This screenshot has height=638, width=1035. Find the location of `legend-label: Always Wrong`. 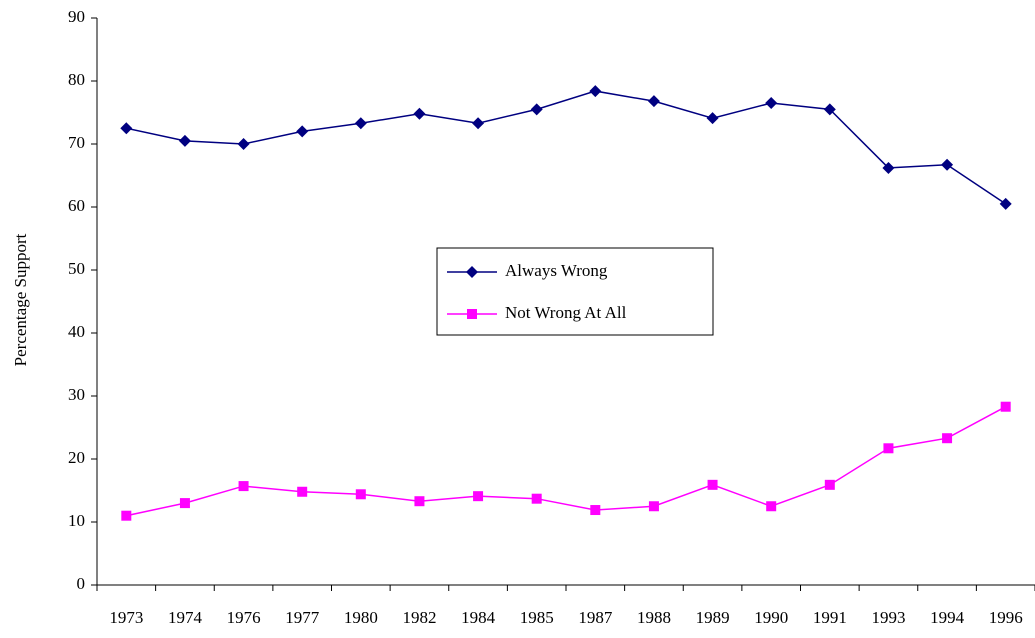

legend-label: Always Wrong is located at coordinates (556, 270).